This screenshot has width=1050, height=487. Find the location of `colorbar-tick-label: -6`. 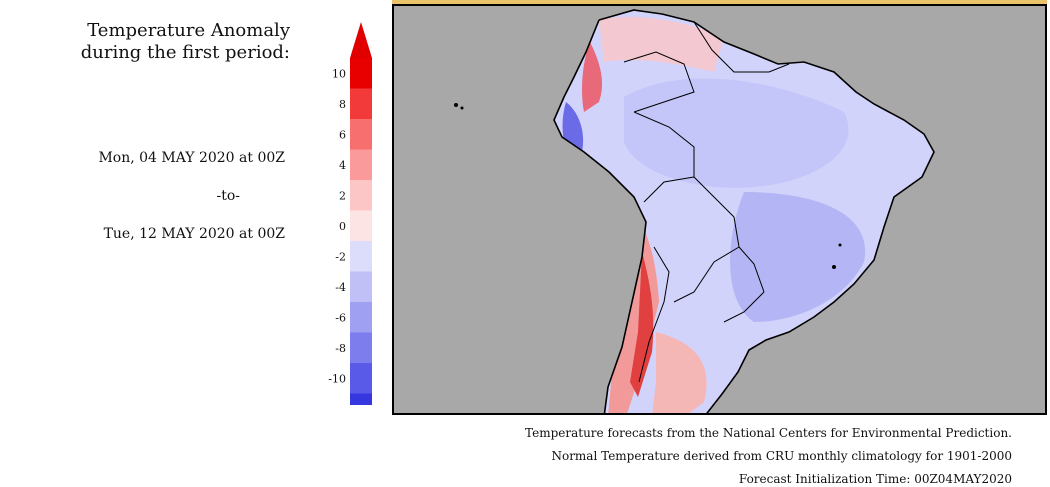

colorbar-tick-label: -6 is located at coordinates (340, 317).